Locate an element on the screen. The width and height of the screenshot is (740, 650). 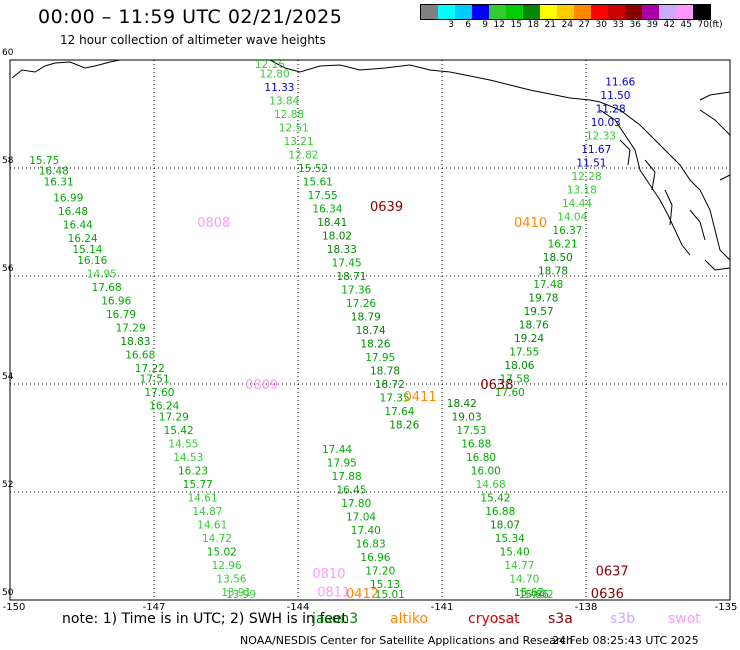
x-tick-label: -150 is located at coordinates (14, 607).